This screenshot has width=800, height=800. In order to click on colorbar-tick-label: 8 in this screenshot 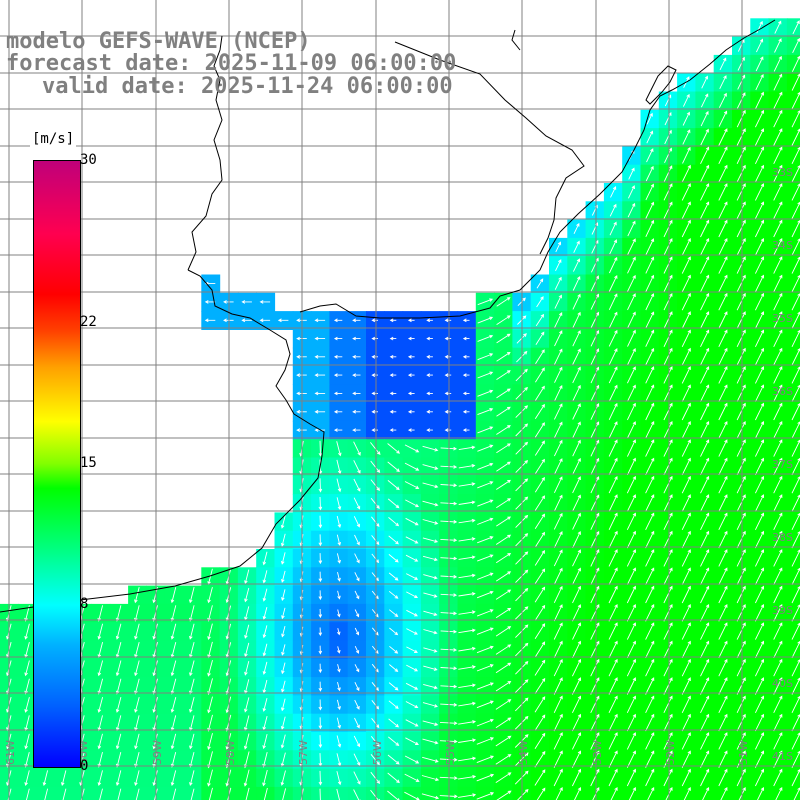, I will do `click(84, 604)`.